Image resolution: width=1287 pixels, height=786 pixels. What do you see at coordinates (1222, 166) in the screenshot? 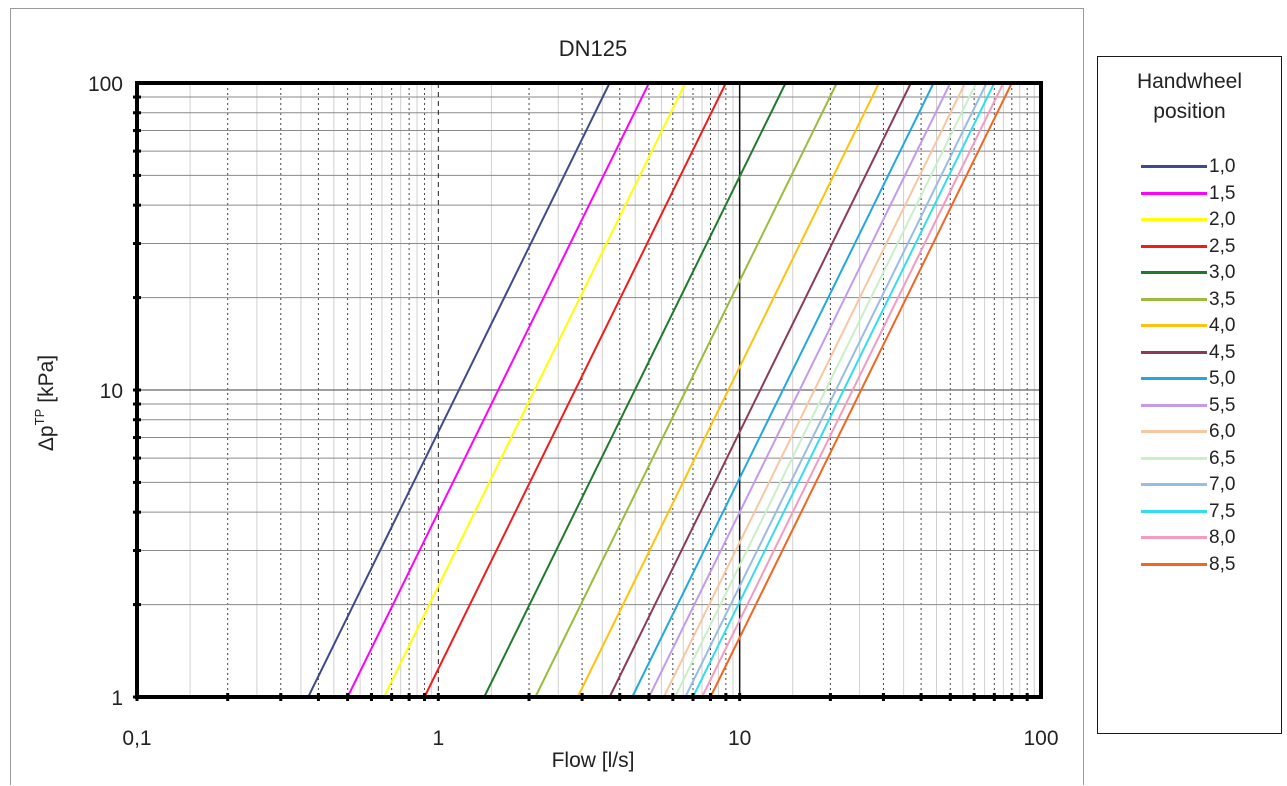
I see `legend-label: 1,0` at bounding box center [1222, 166].